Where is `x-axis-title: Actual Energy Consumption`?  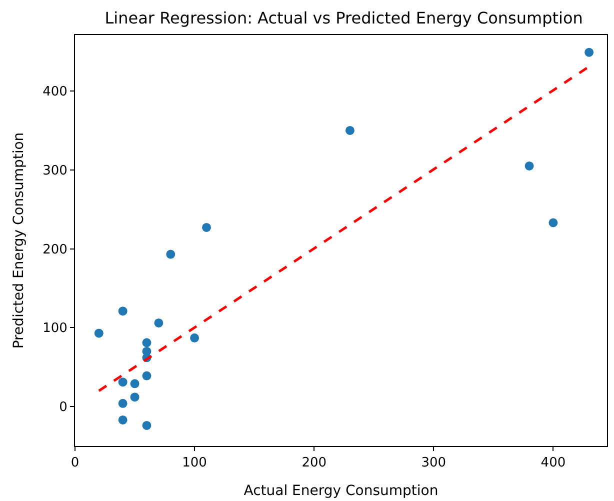 x-axis-title: Actual Energy Consumption is located at coordinates (341, 490).